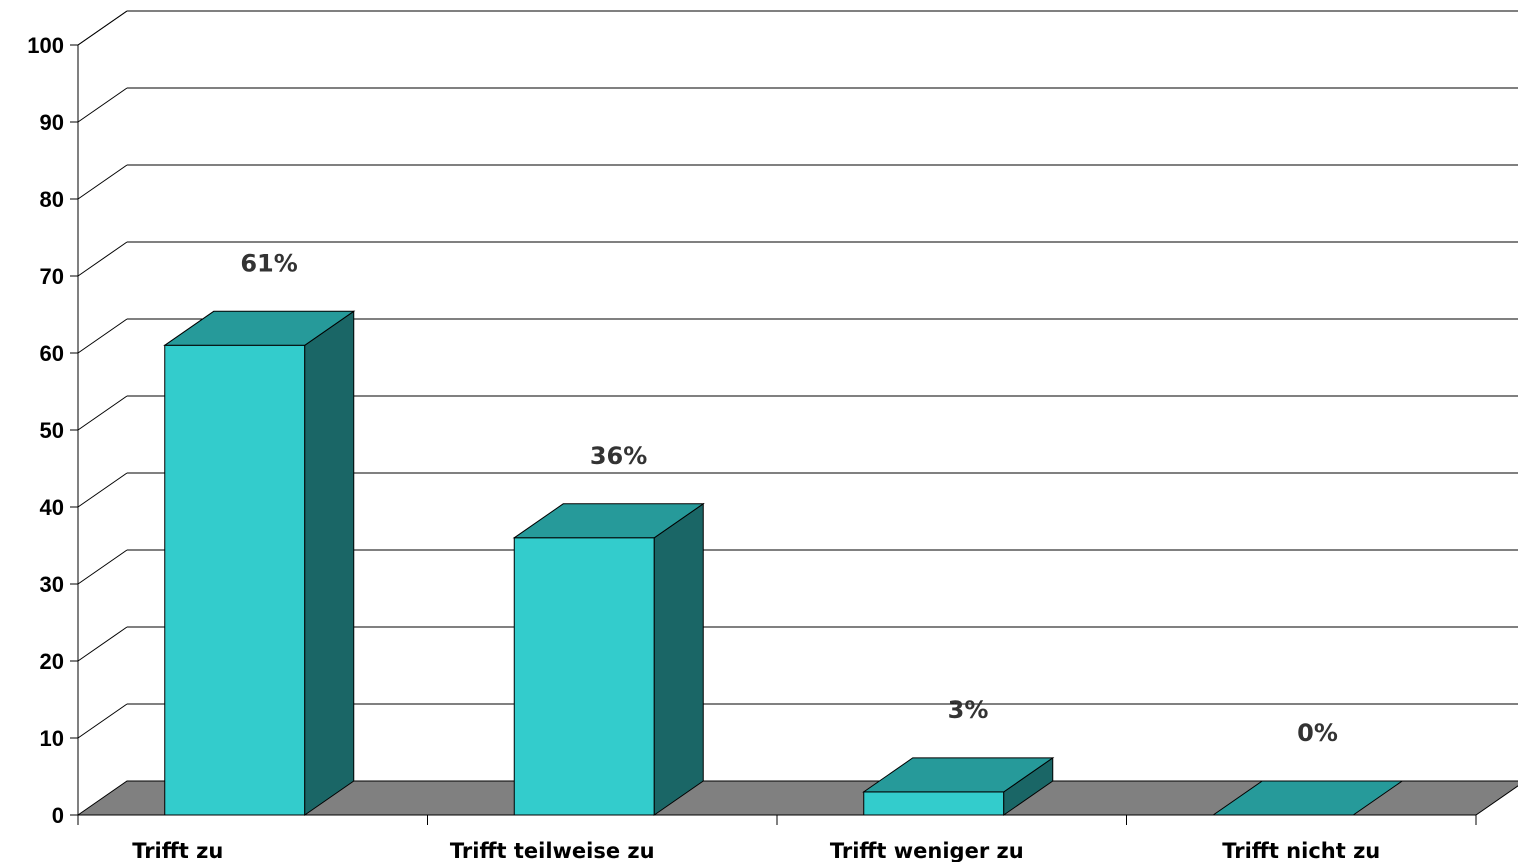 This screenshot has height=862, width=1518. What do you see at coordinates (52, 276) in the screenshot?
I see `y-tick-label: 70` at bounding box center [52, 276].